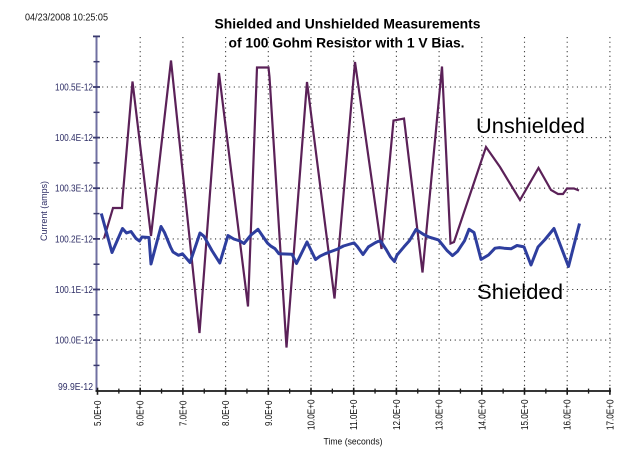 This screenshot has width=642, height=455. What do you see at coordinates (520, 292) in the screenshot?
I see `svg-text: Shielded` at bounding box center [520, 292].